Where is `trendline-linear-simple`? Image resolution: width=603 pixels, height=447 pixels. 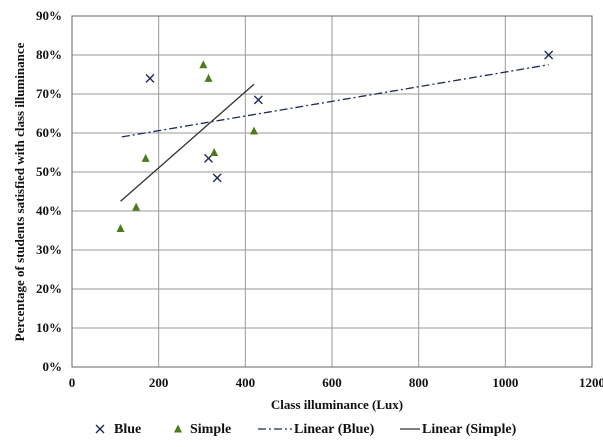 trendline-linear-simple is located at coordinates (187, 142).